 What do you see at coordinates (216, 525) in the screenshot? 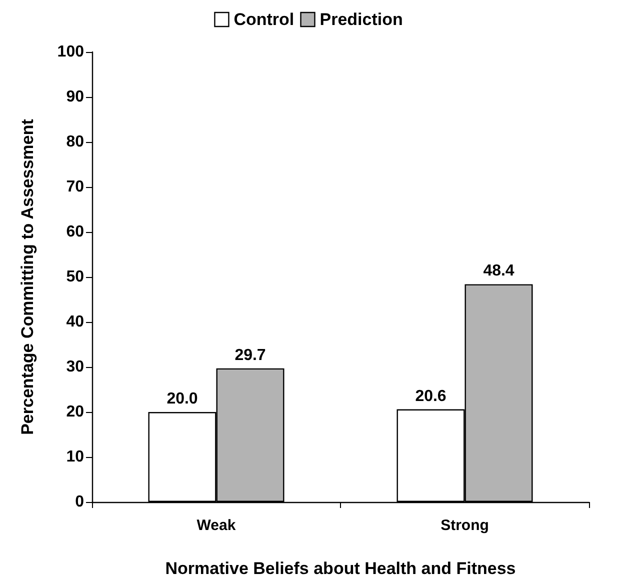
I see `x-tick-label: Weak` at bounding box center [216, 525].